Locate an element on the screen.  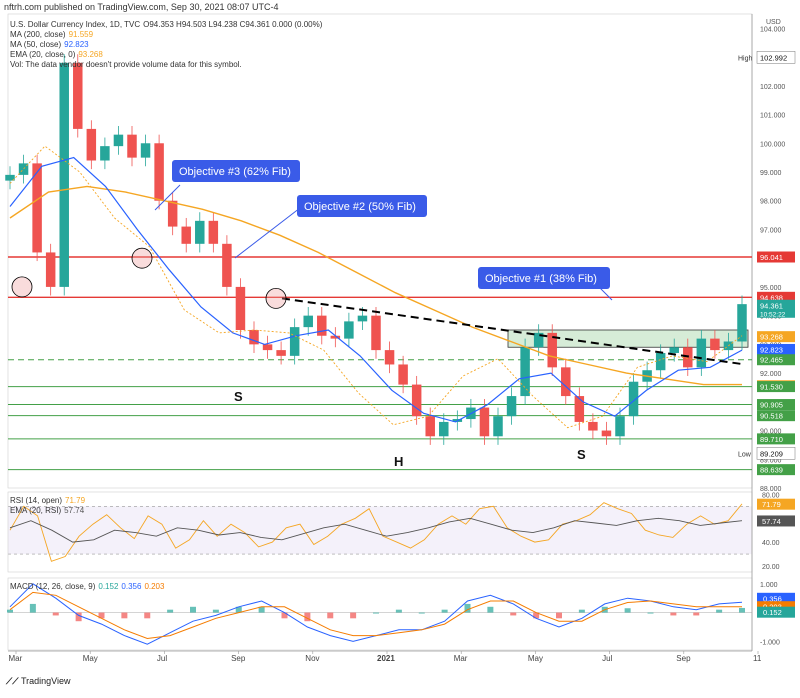
price-tick-label: 102.000 is located at coordinates (772, 87).